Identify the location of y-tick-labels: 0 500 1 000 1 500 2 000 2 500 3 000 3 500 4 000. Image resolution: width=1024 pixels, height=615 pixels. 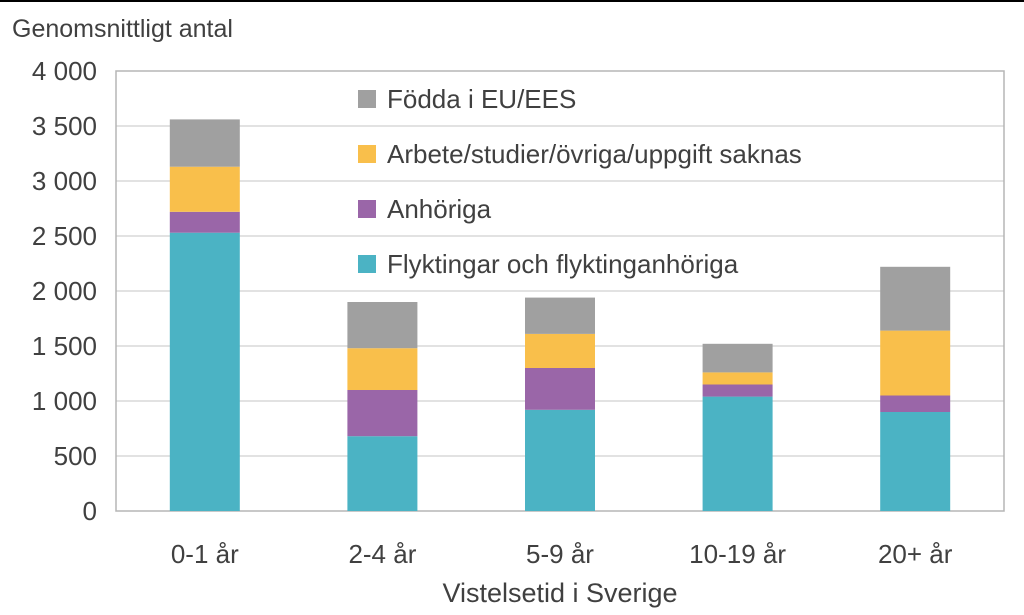
(64, 291).